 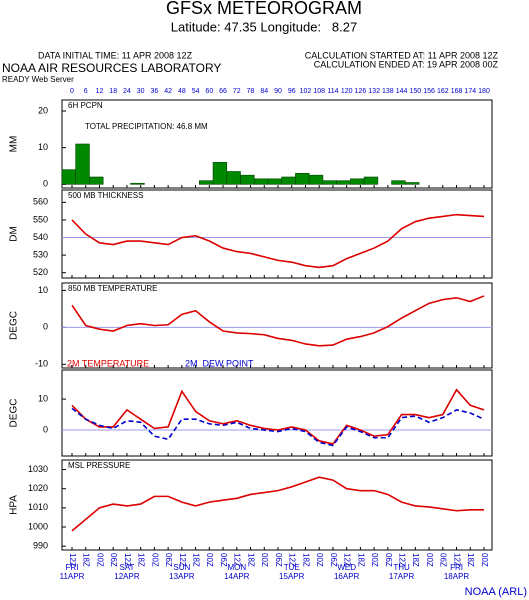 I want to click on y-tick-label: 1010, so click(x=38, y=507).